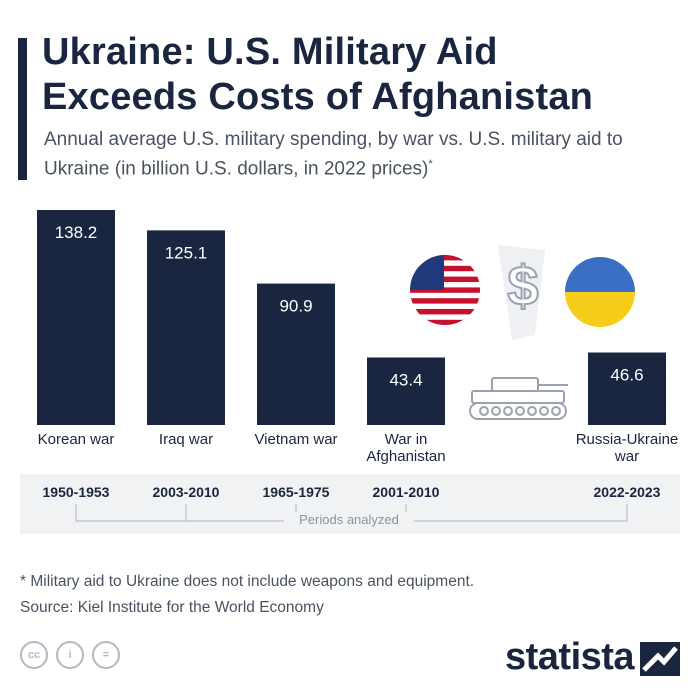 The height and width of the screenshot is (692, 700). I want to click on us-flag-icon, so click(445, 290).